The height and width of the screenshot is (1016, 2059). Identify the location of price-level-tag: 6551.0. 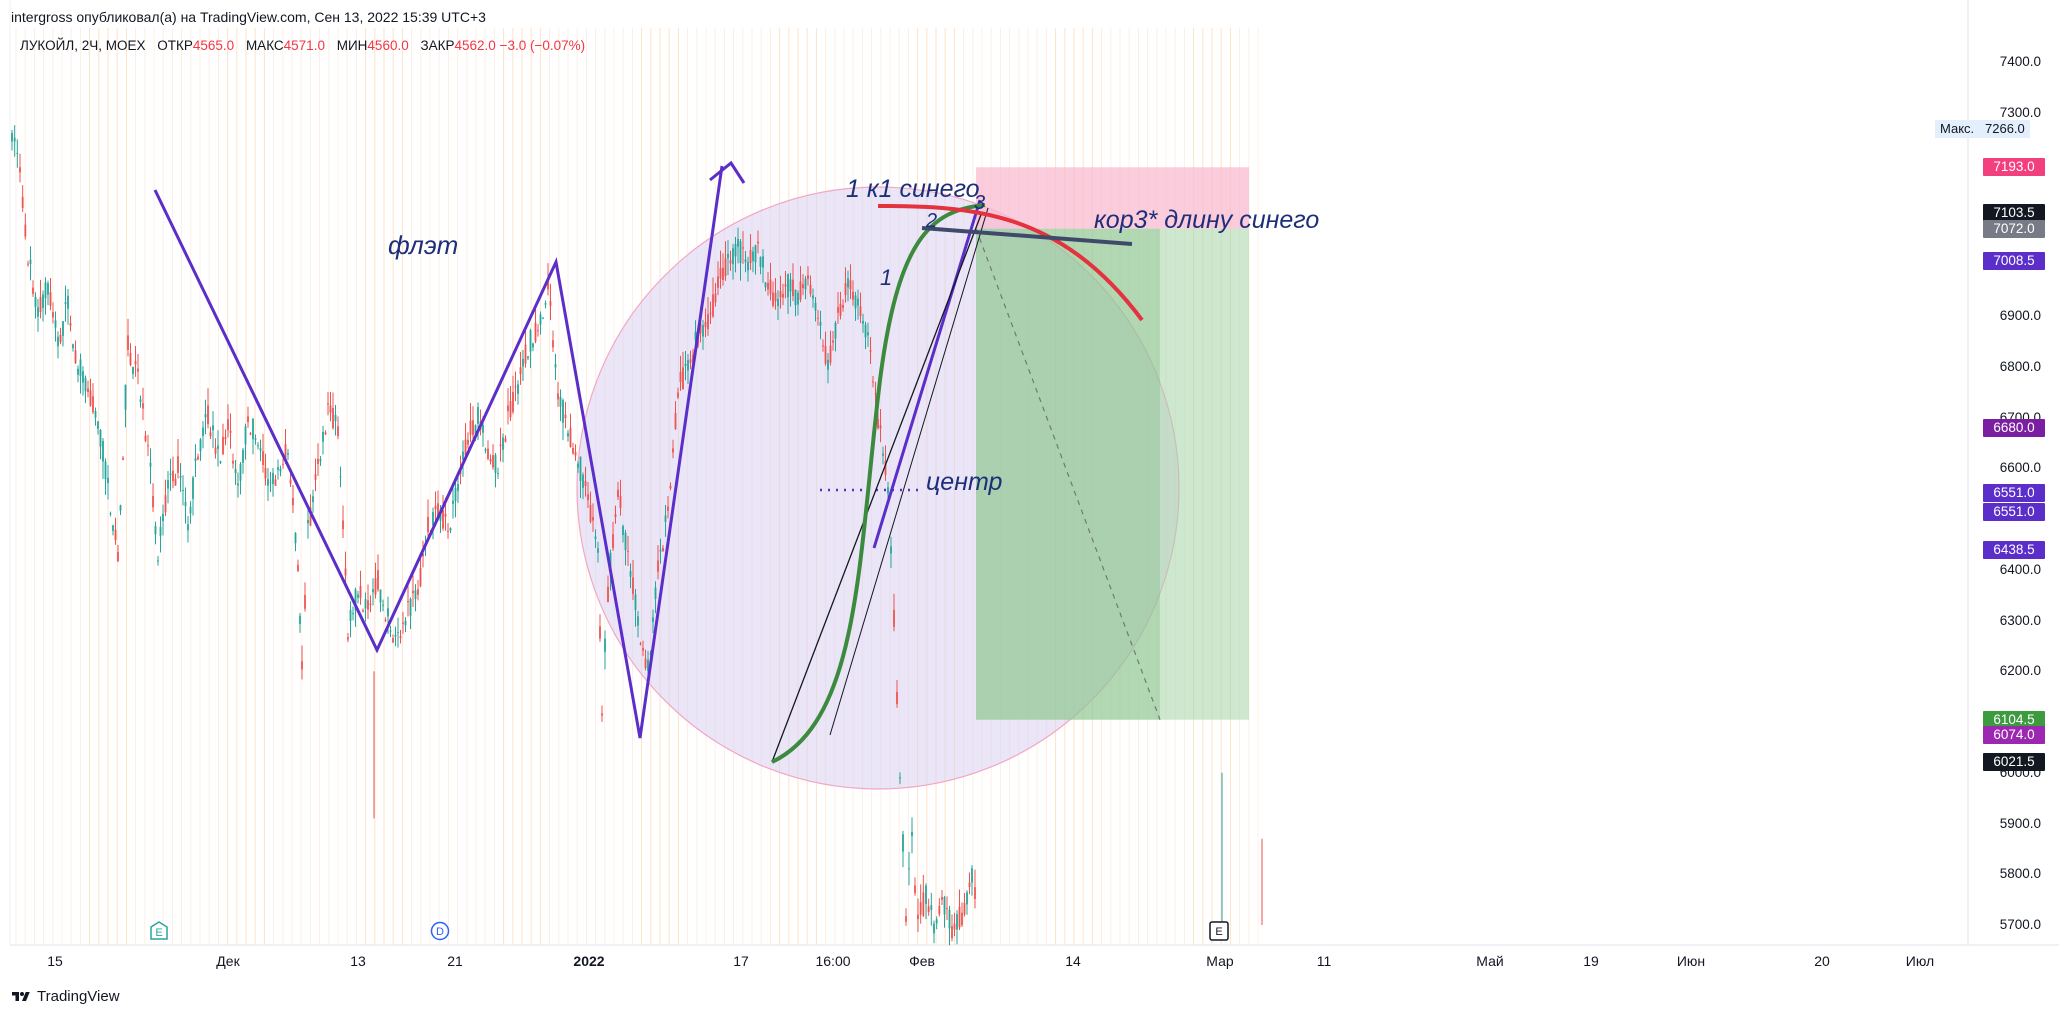
(2014, 493).